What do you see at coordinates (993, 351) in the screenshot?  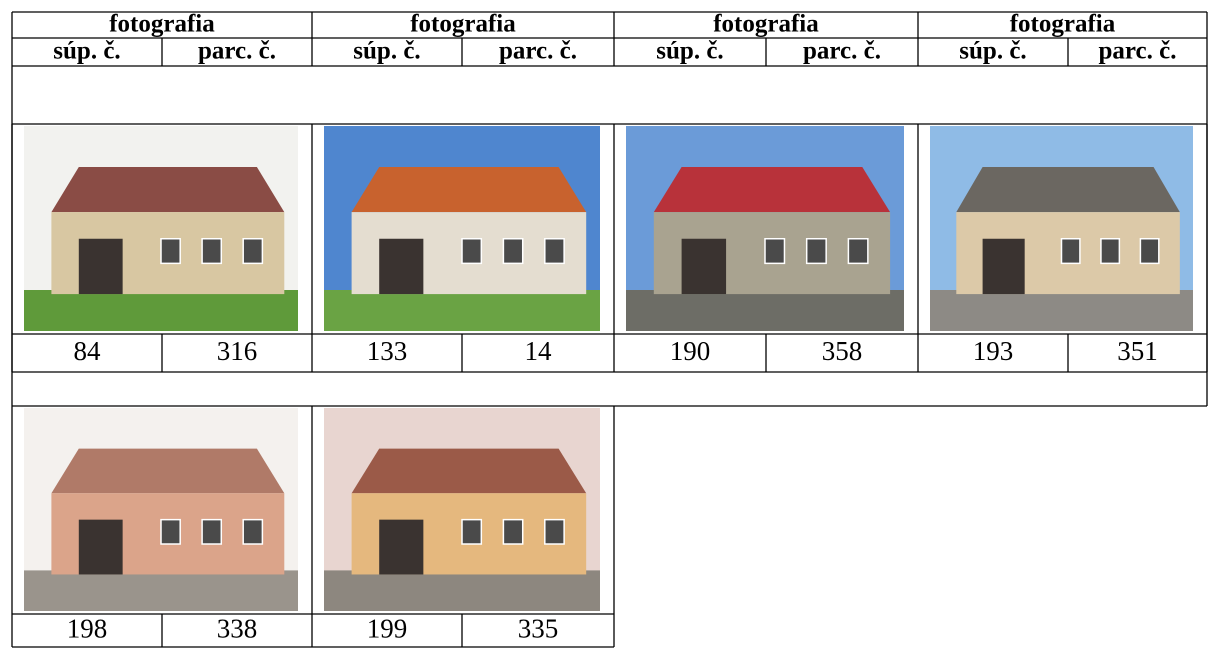 I see `number: 193` at bounding box center [993, 351].